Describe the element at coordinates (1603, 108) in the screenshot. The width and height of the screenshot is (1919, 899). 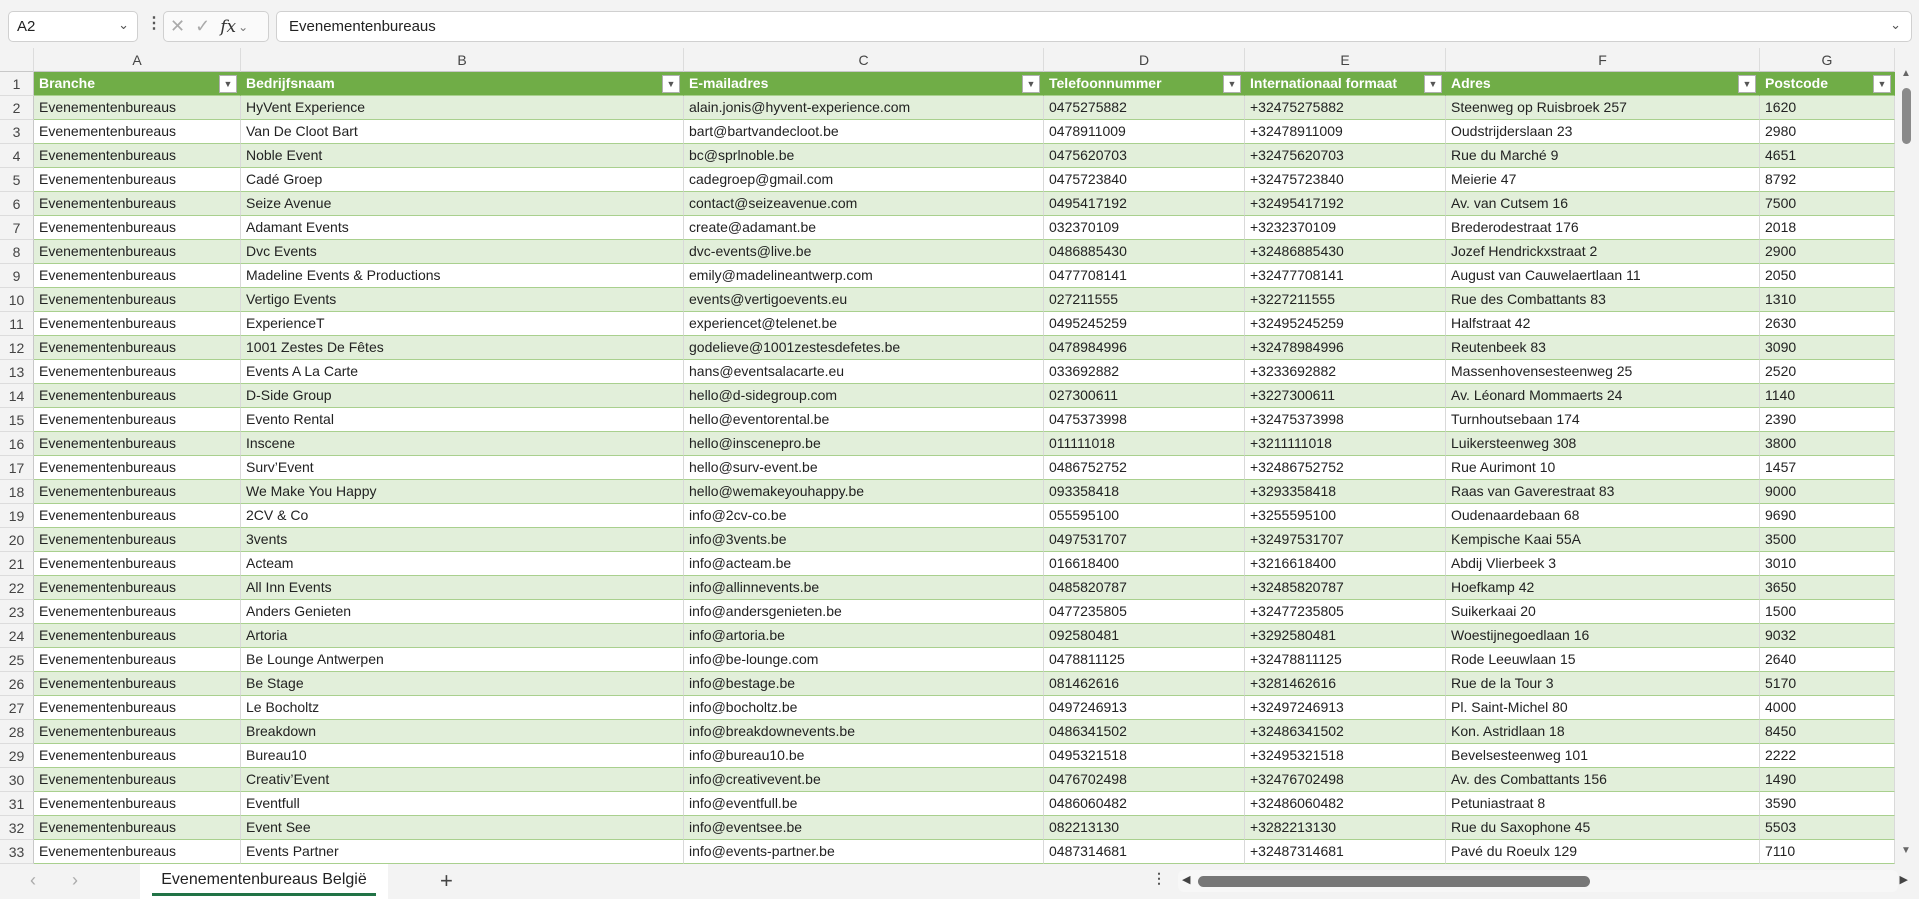
I see `table-cell: Steenweg op Ruisbroek 257` at that location.